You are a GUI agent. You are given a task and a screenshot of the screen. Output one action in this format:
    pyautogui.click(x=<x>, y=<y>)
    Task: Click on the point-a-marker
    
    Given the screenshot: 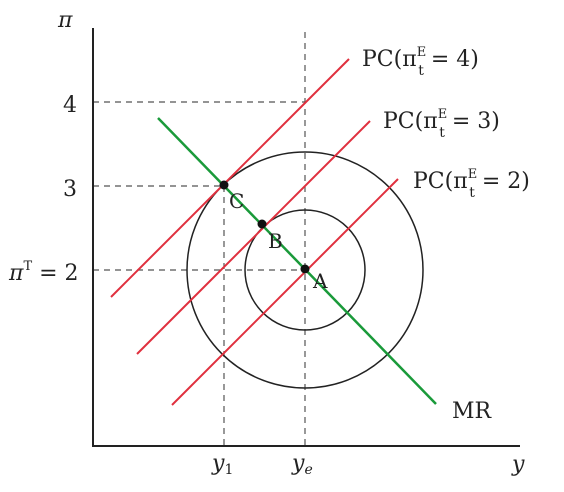 What is the action you would take?
    pyautogui.click(x=305, y=269)
    